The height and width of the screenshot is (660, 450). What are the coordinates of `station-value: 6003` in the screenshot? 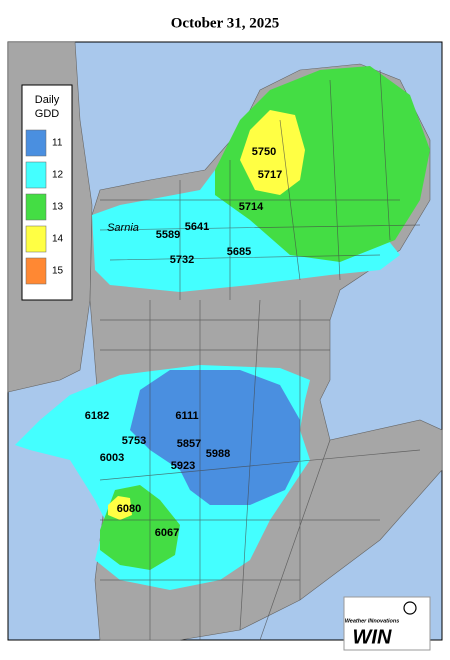 It's located at (112, 458).